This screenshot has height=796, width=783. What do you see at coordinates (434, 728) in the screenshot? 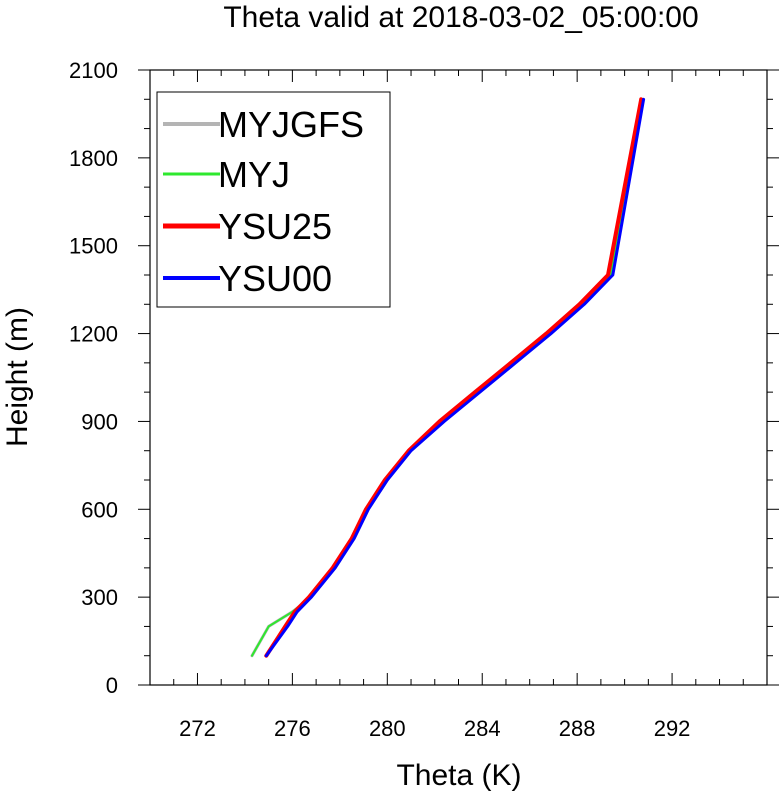
I see `x-tick-labels: 272 276 280 284 288 292` at bounding box center [434, 728].